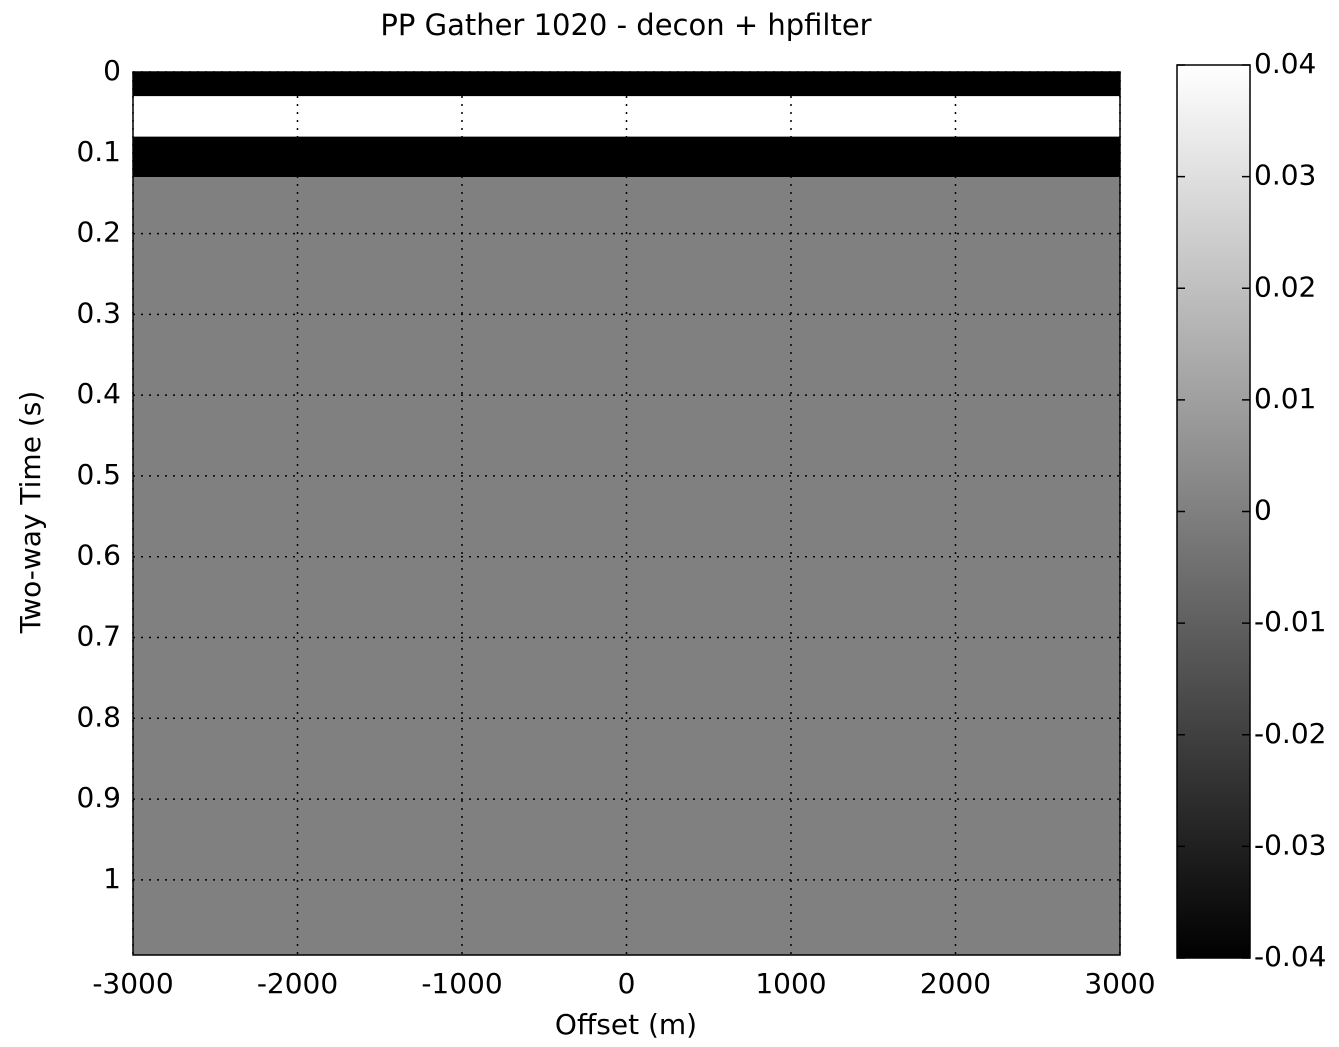 This screenshot has height=1047, width=1339. What do you see at coordinates (1285, 398) in the screenshot?
I see `colorbar-tick-label: 0.01` at bounding box center [1285, 398].